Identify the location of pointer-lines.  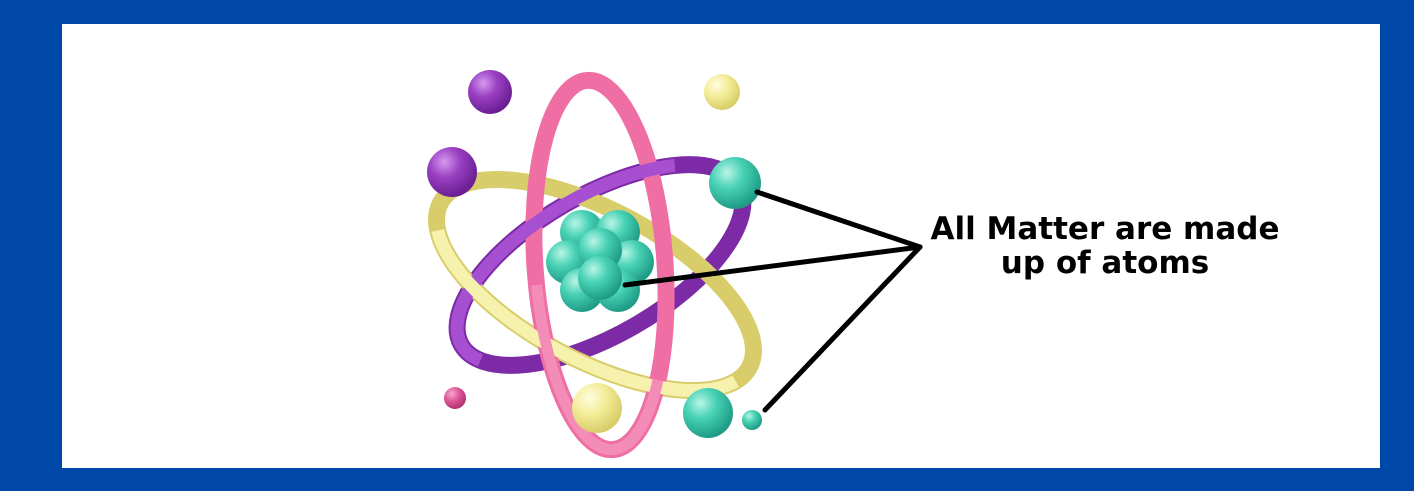
(772, 301).